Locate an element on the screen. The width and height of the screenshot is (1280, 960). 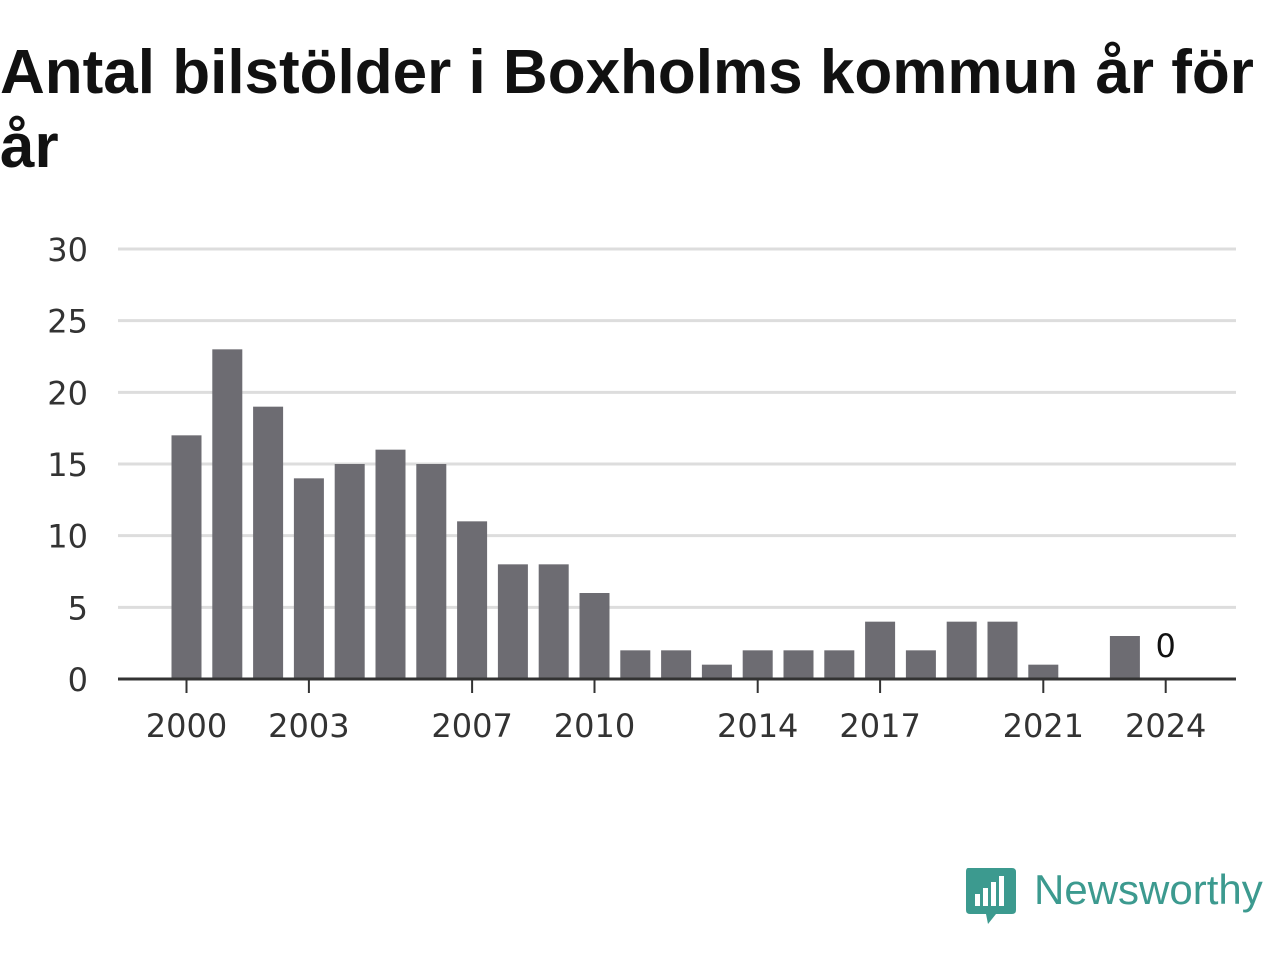
x-tick-label: 2017 is located at coordinates (879, 726).